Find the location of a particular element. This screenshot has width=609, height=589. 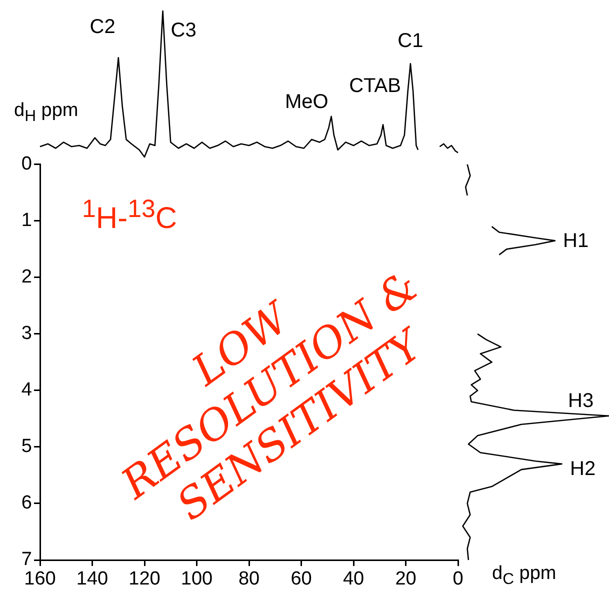

annotation: $^{1}$H-$^{13}$C is located at coordinates (130, 215).